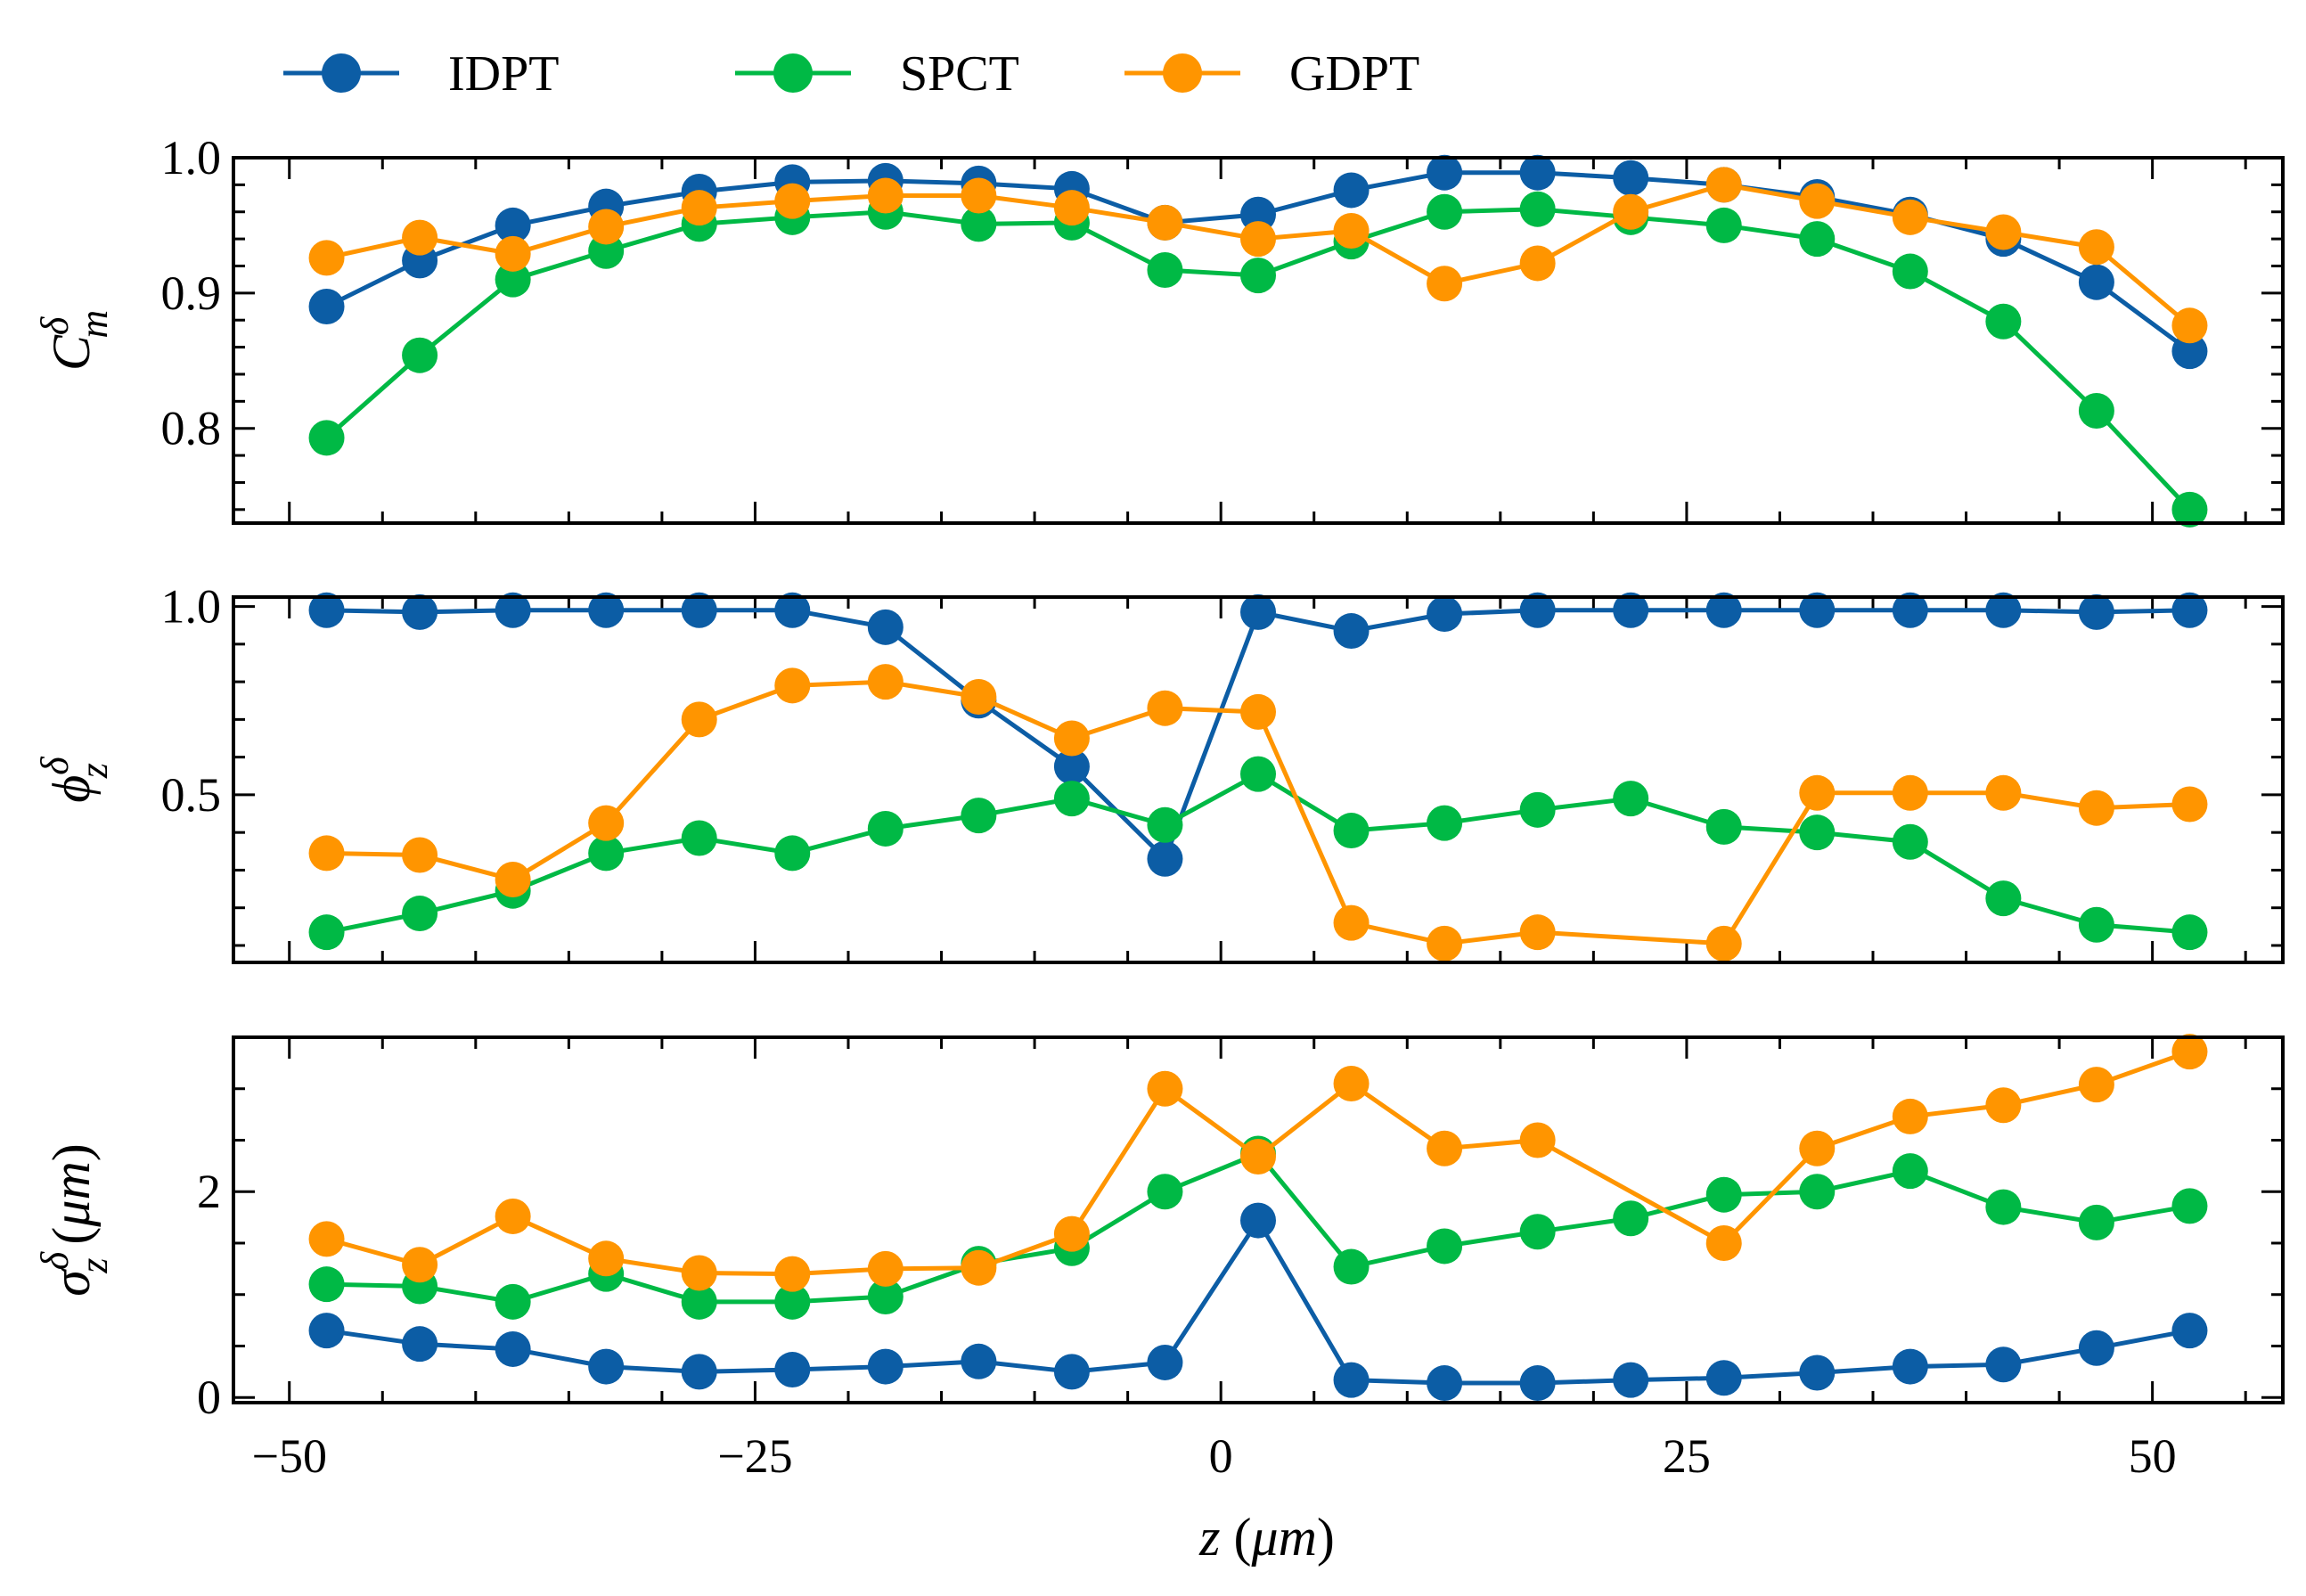 This screenshot has width=2306, height=1596. I want to click on y-tick-label: 0.5, so click(192, 795).